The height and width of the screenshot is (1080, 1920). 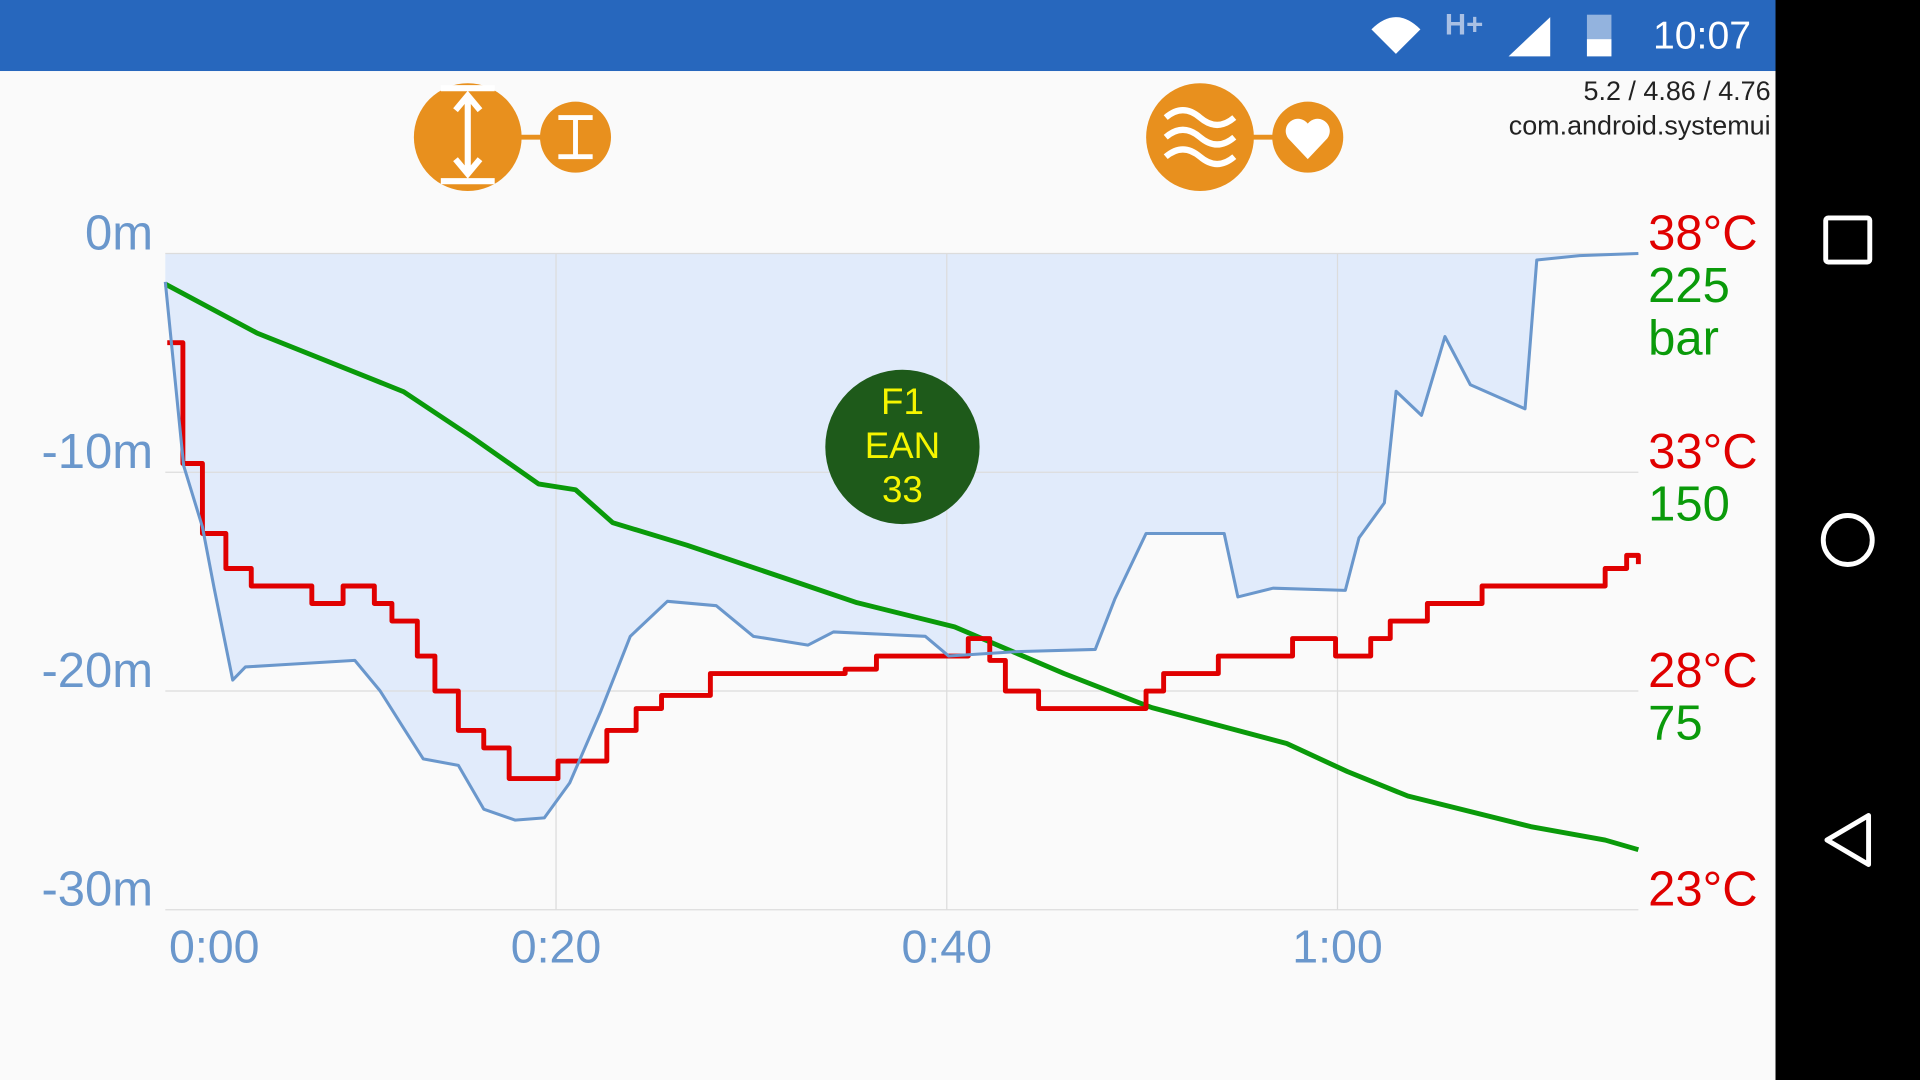 What do you see at coordinates (1640, 125) in the screenshot?
I see `overlay-process: com.android.systemui` at bounding box center [1640, 125].